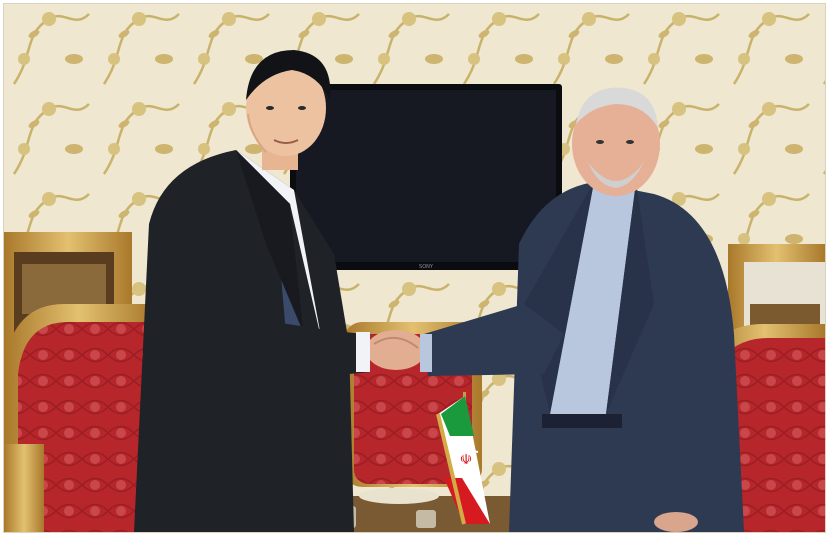 This screenshot has height=536, width=829. I want to click on iran-flag: ☫, so click(463, 458).